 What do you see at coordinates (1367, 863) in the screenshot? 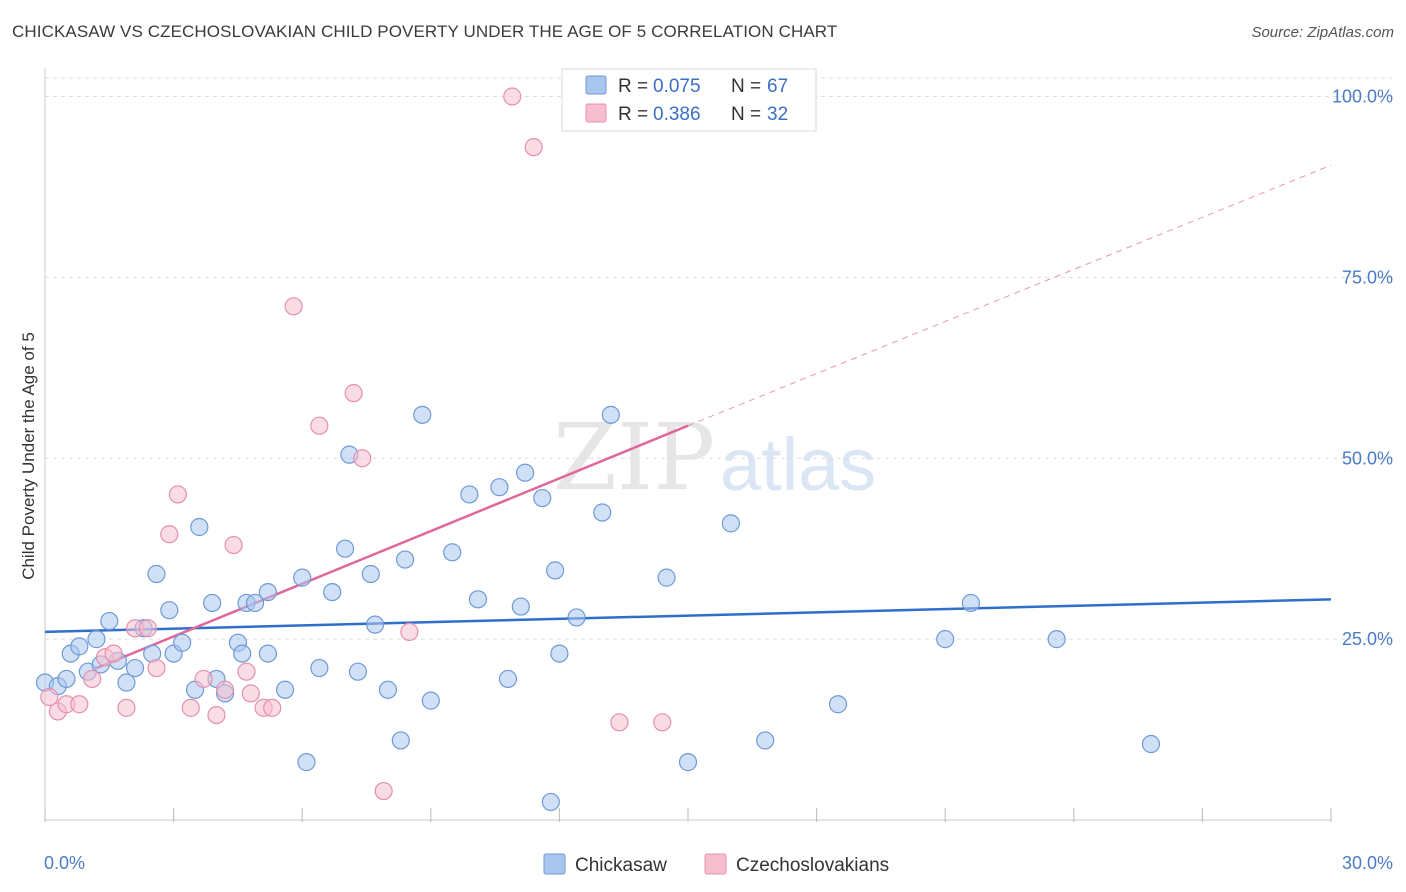
I see `x-tick-label: 30.0%` at bounding box center [1367, 863].